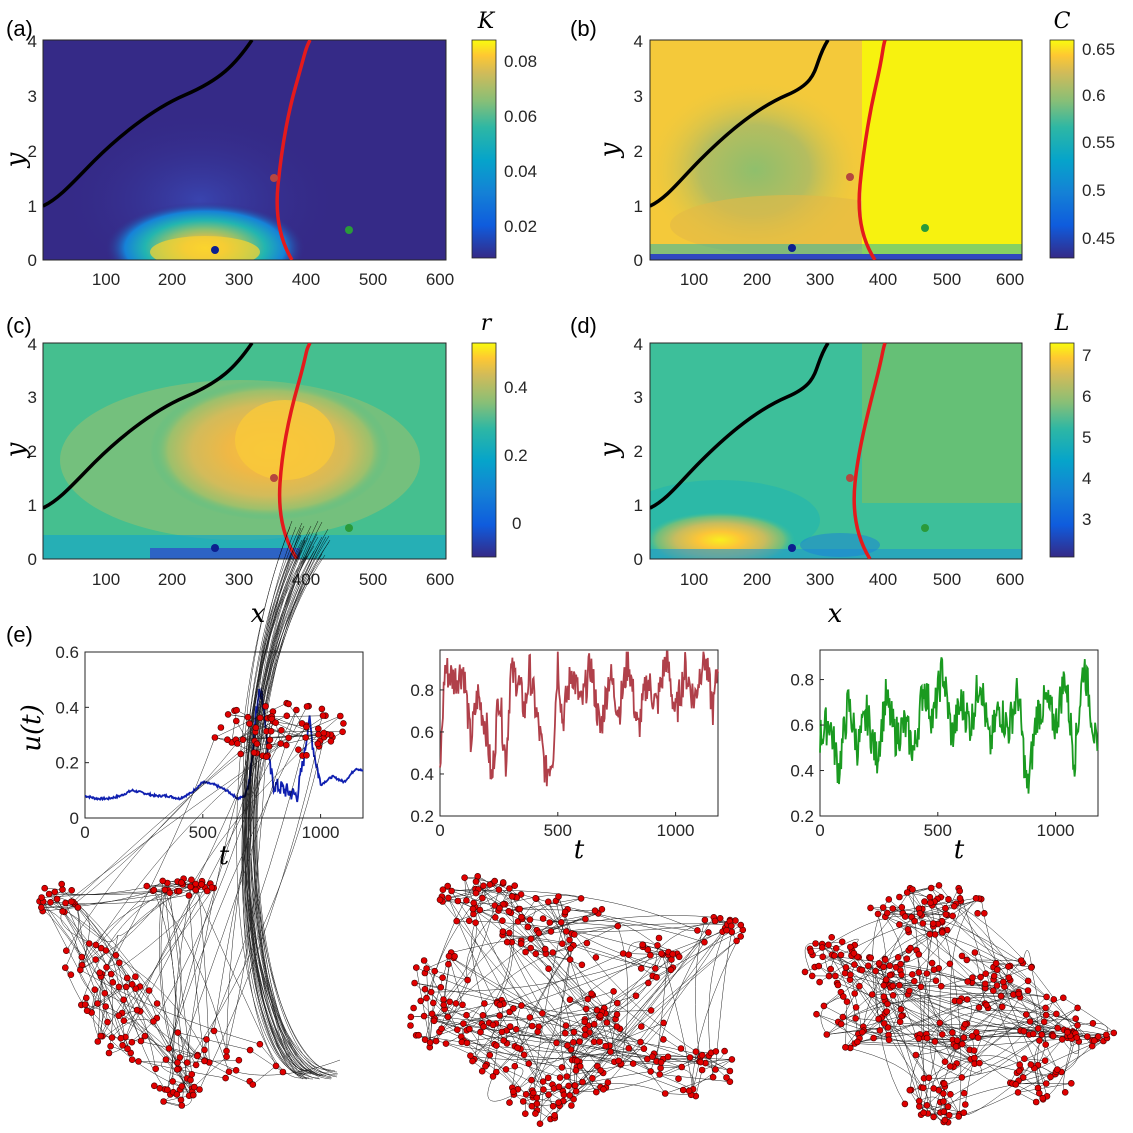  I want to click on panel-d-tag: (d), so click(583, 325).